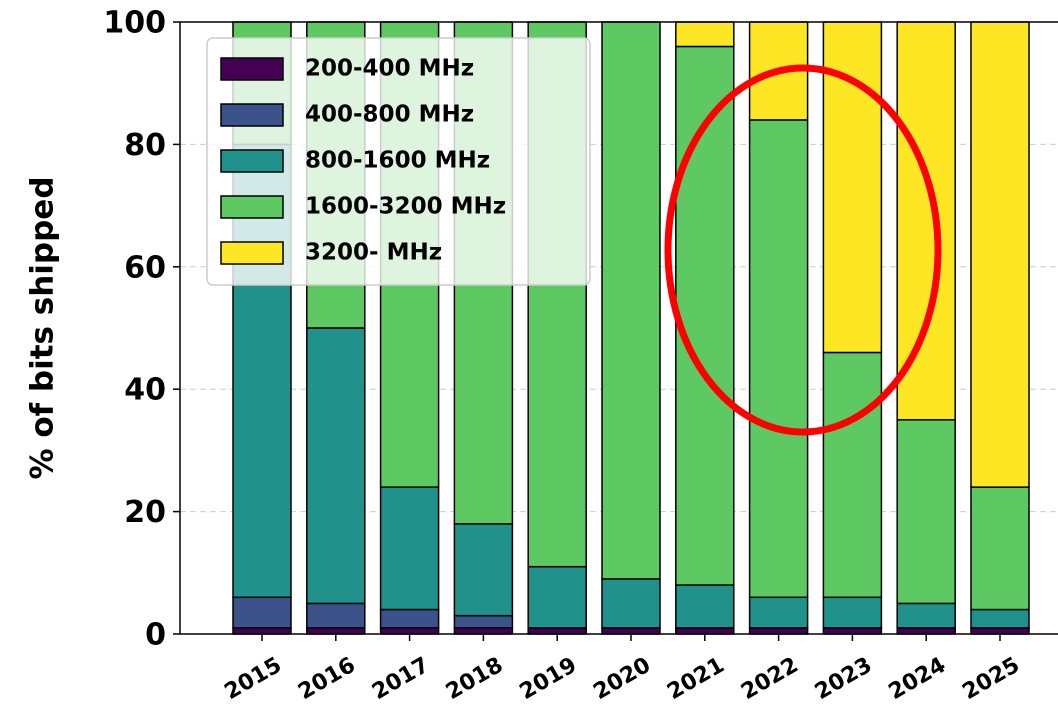 The width and height of the screenshot is (1058, 724). What do you see at coordinates (327, 679) in the screenshot?
I see `x-tick-label: 2016` at bounding box center [327, 679].